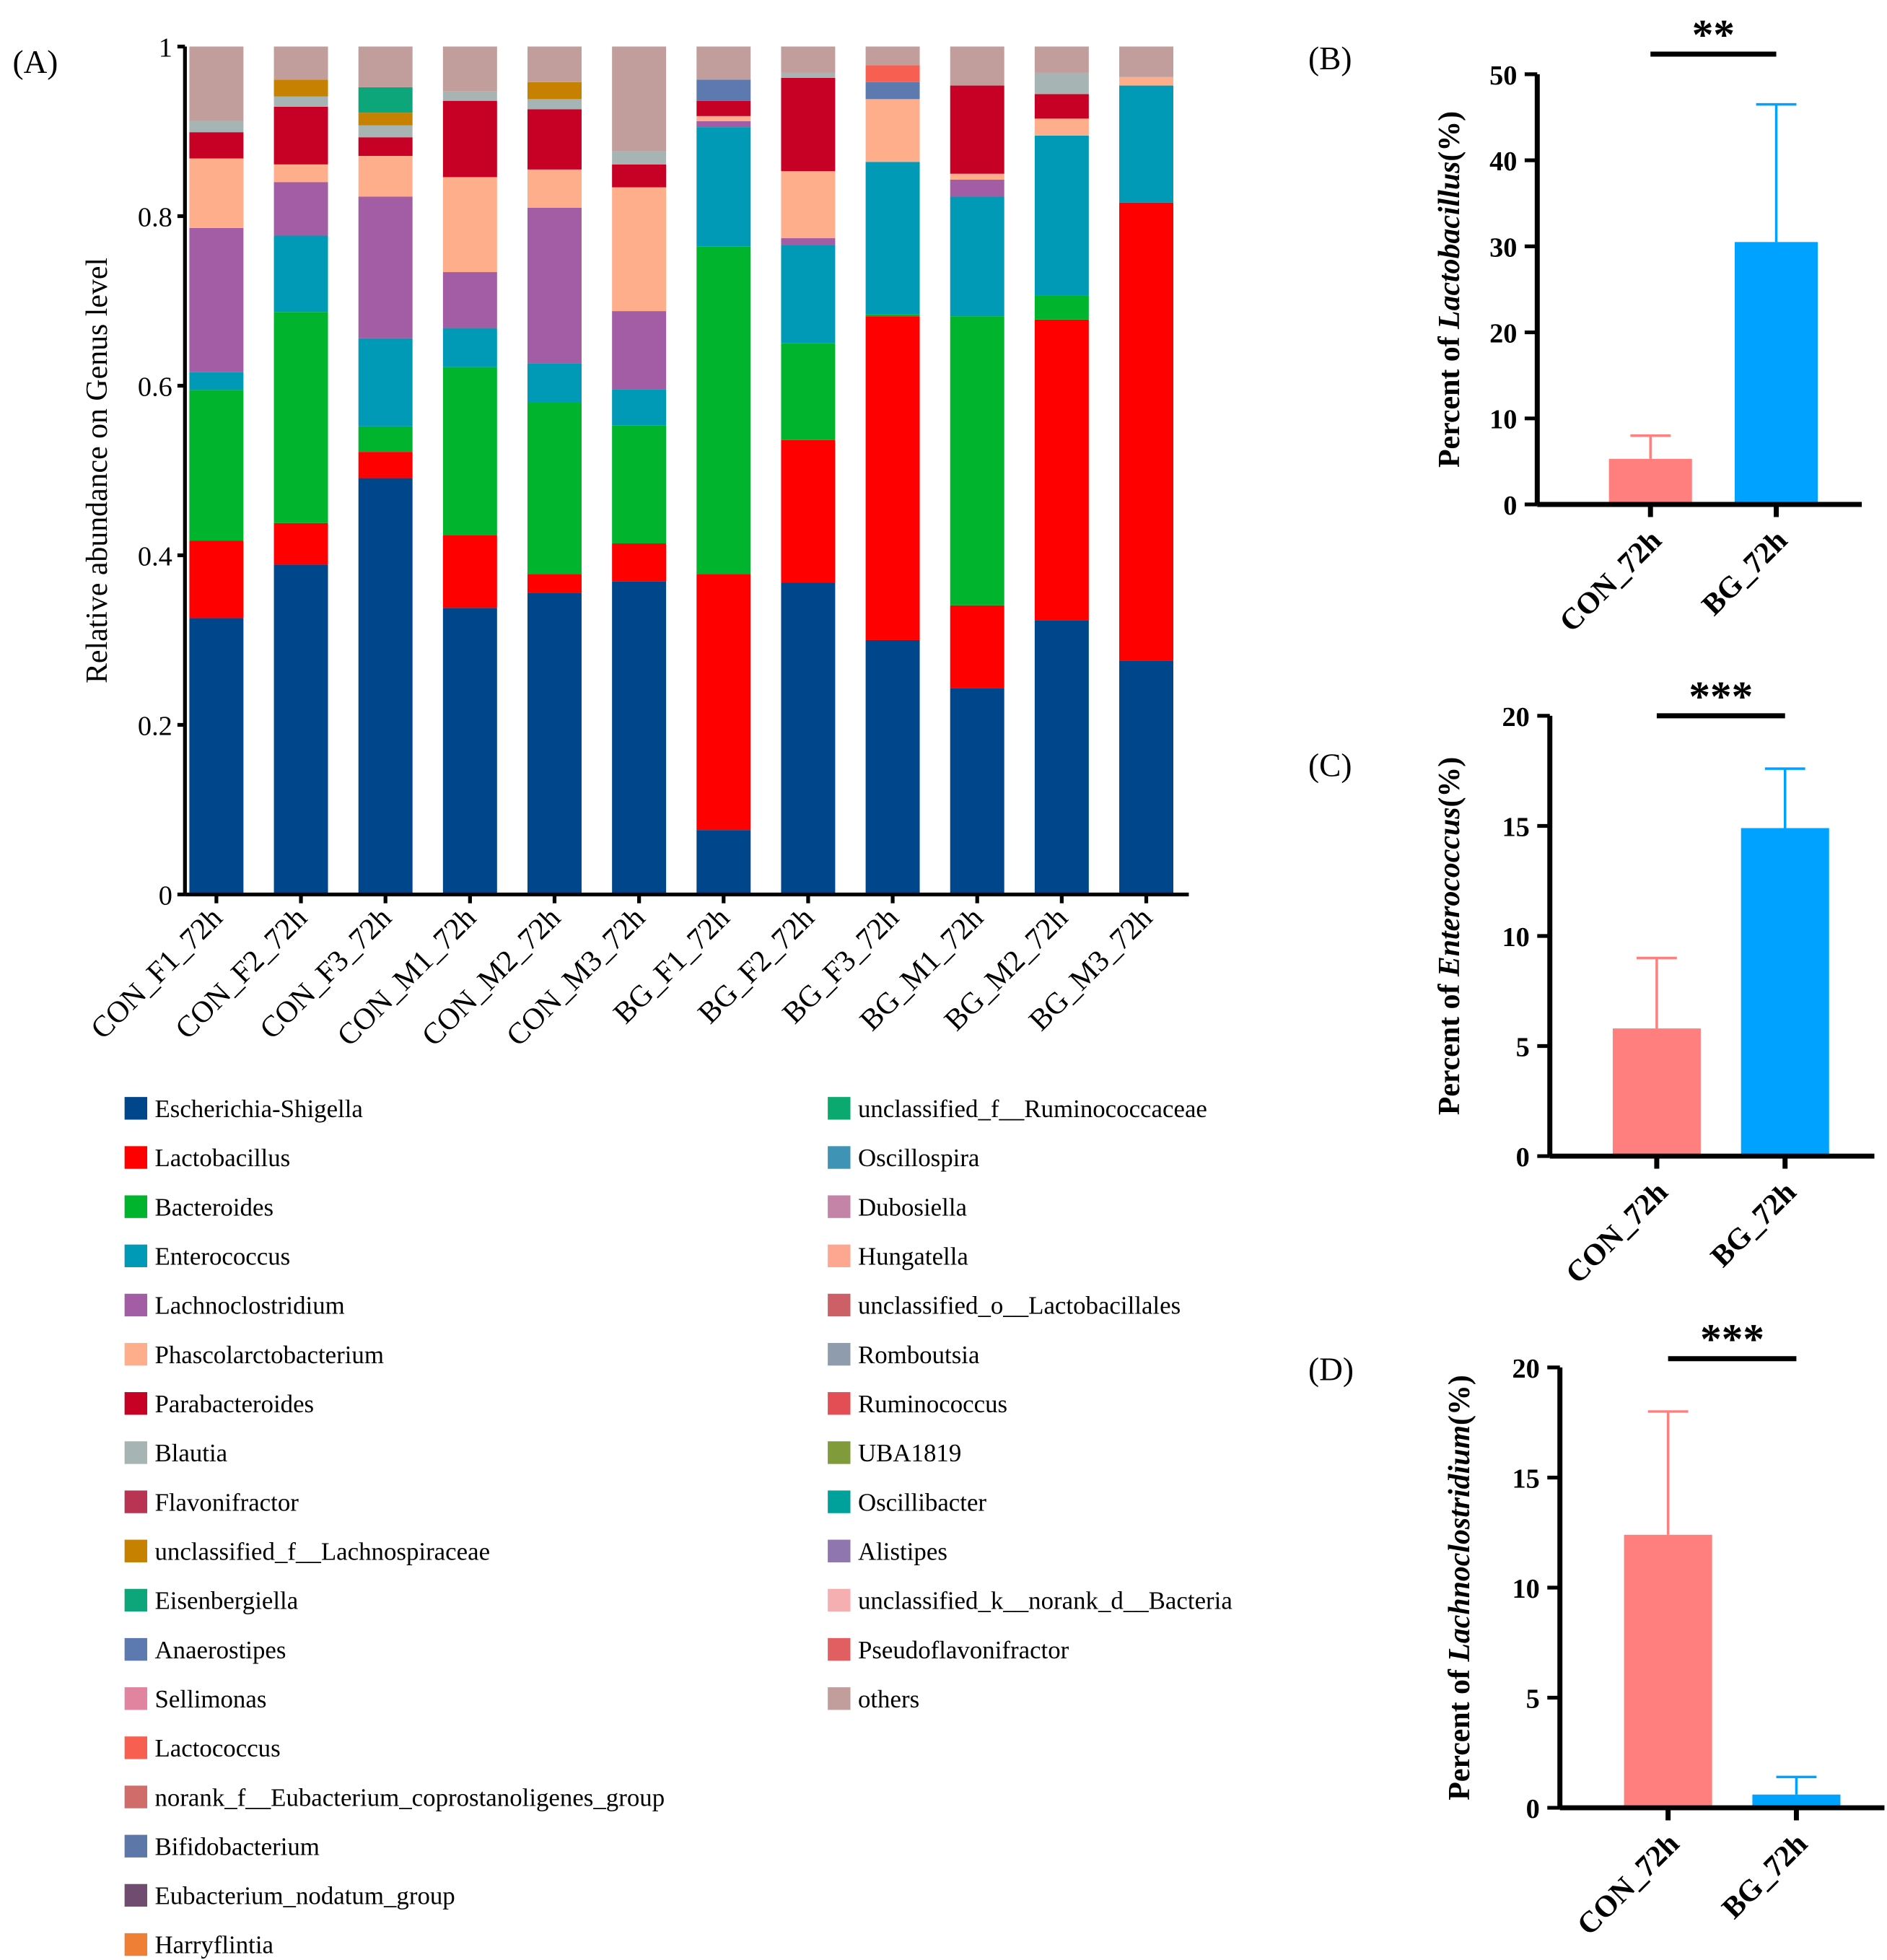  I want to click on legend-item: others, so click(873, 1699).